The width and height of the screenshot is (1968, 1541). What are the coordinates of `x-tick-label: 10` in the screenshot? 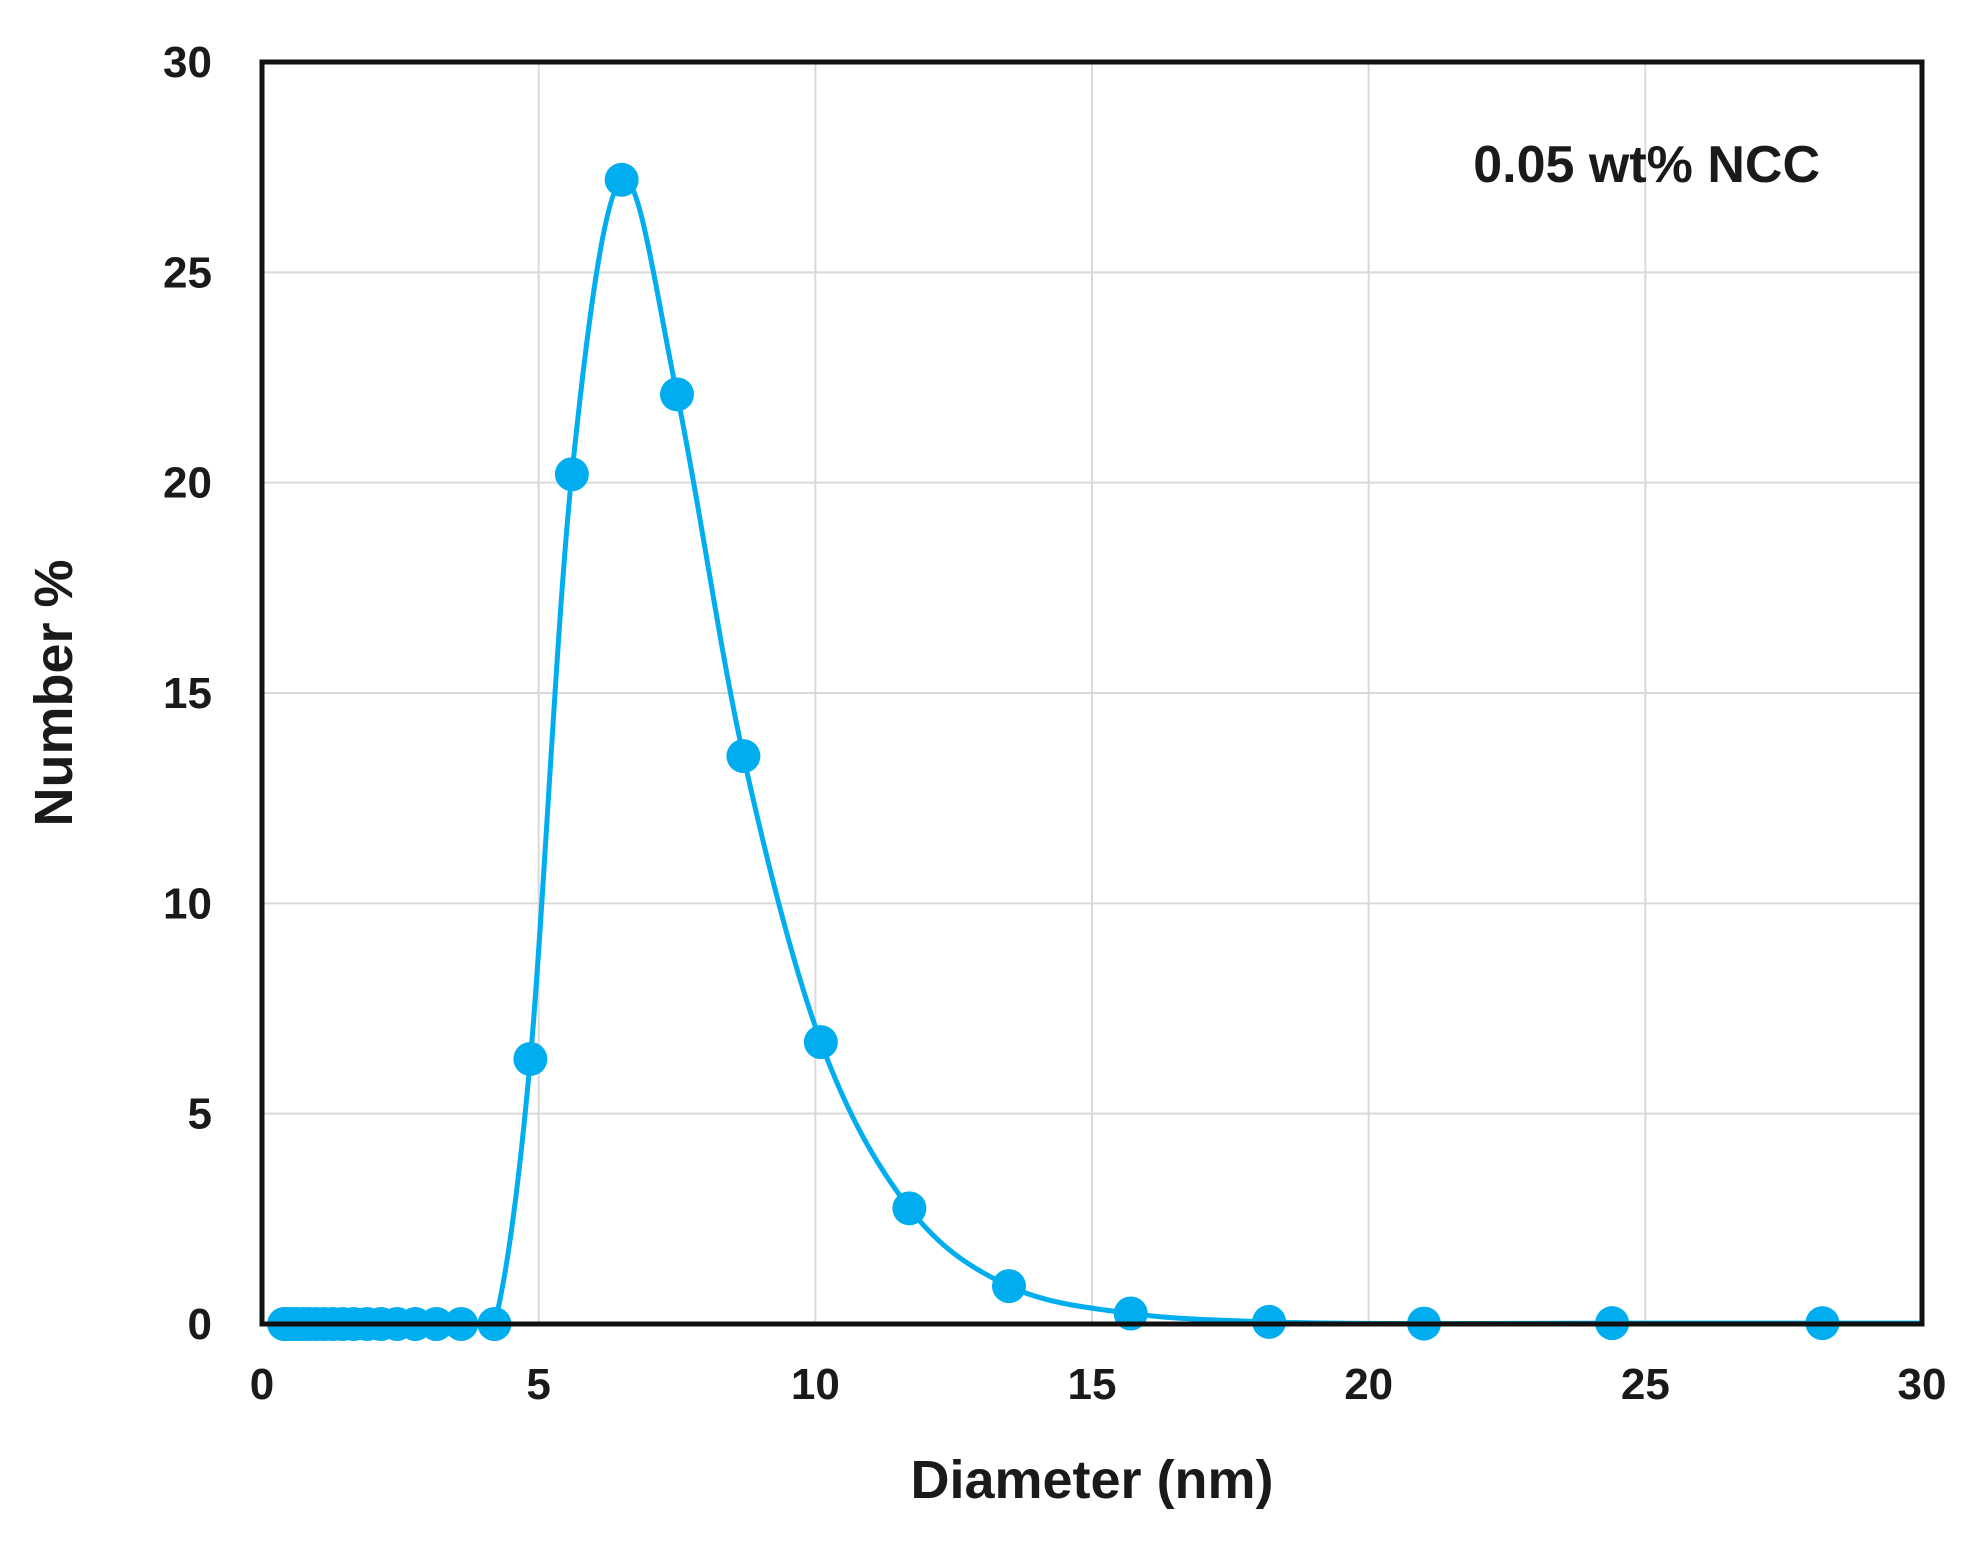 It's located at (815, 1384).